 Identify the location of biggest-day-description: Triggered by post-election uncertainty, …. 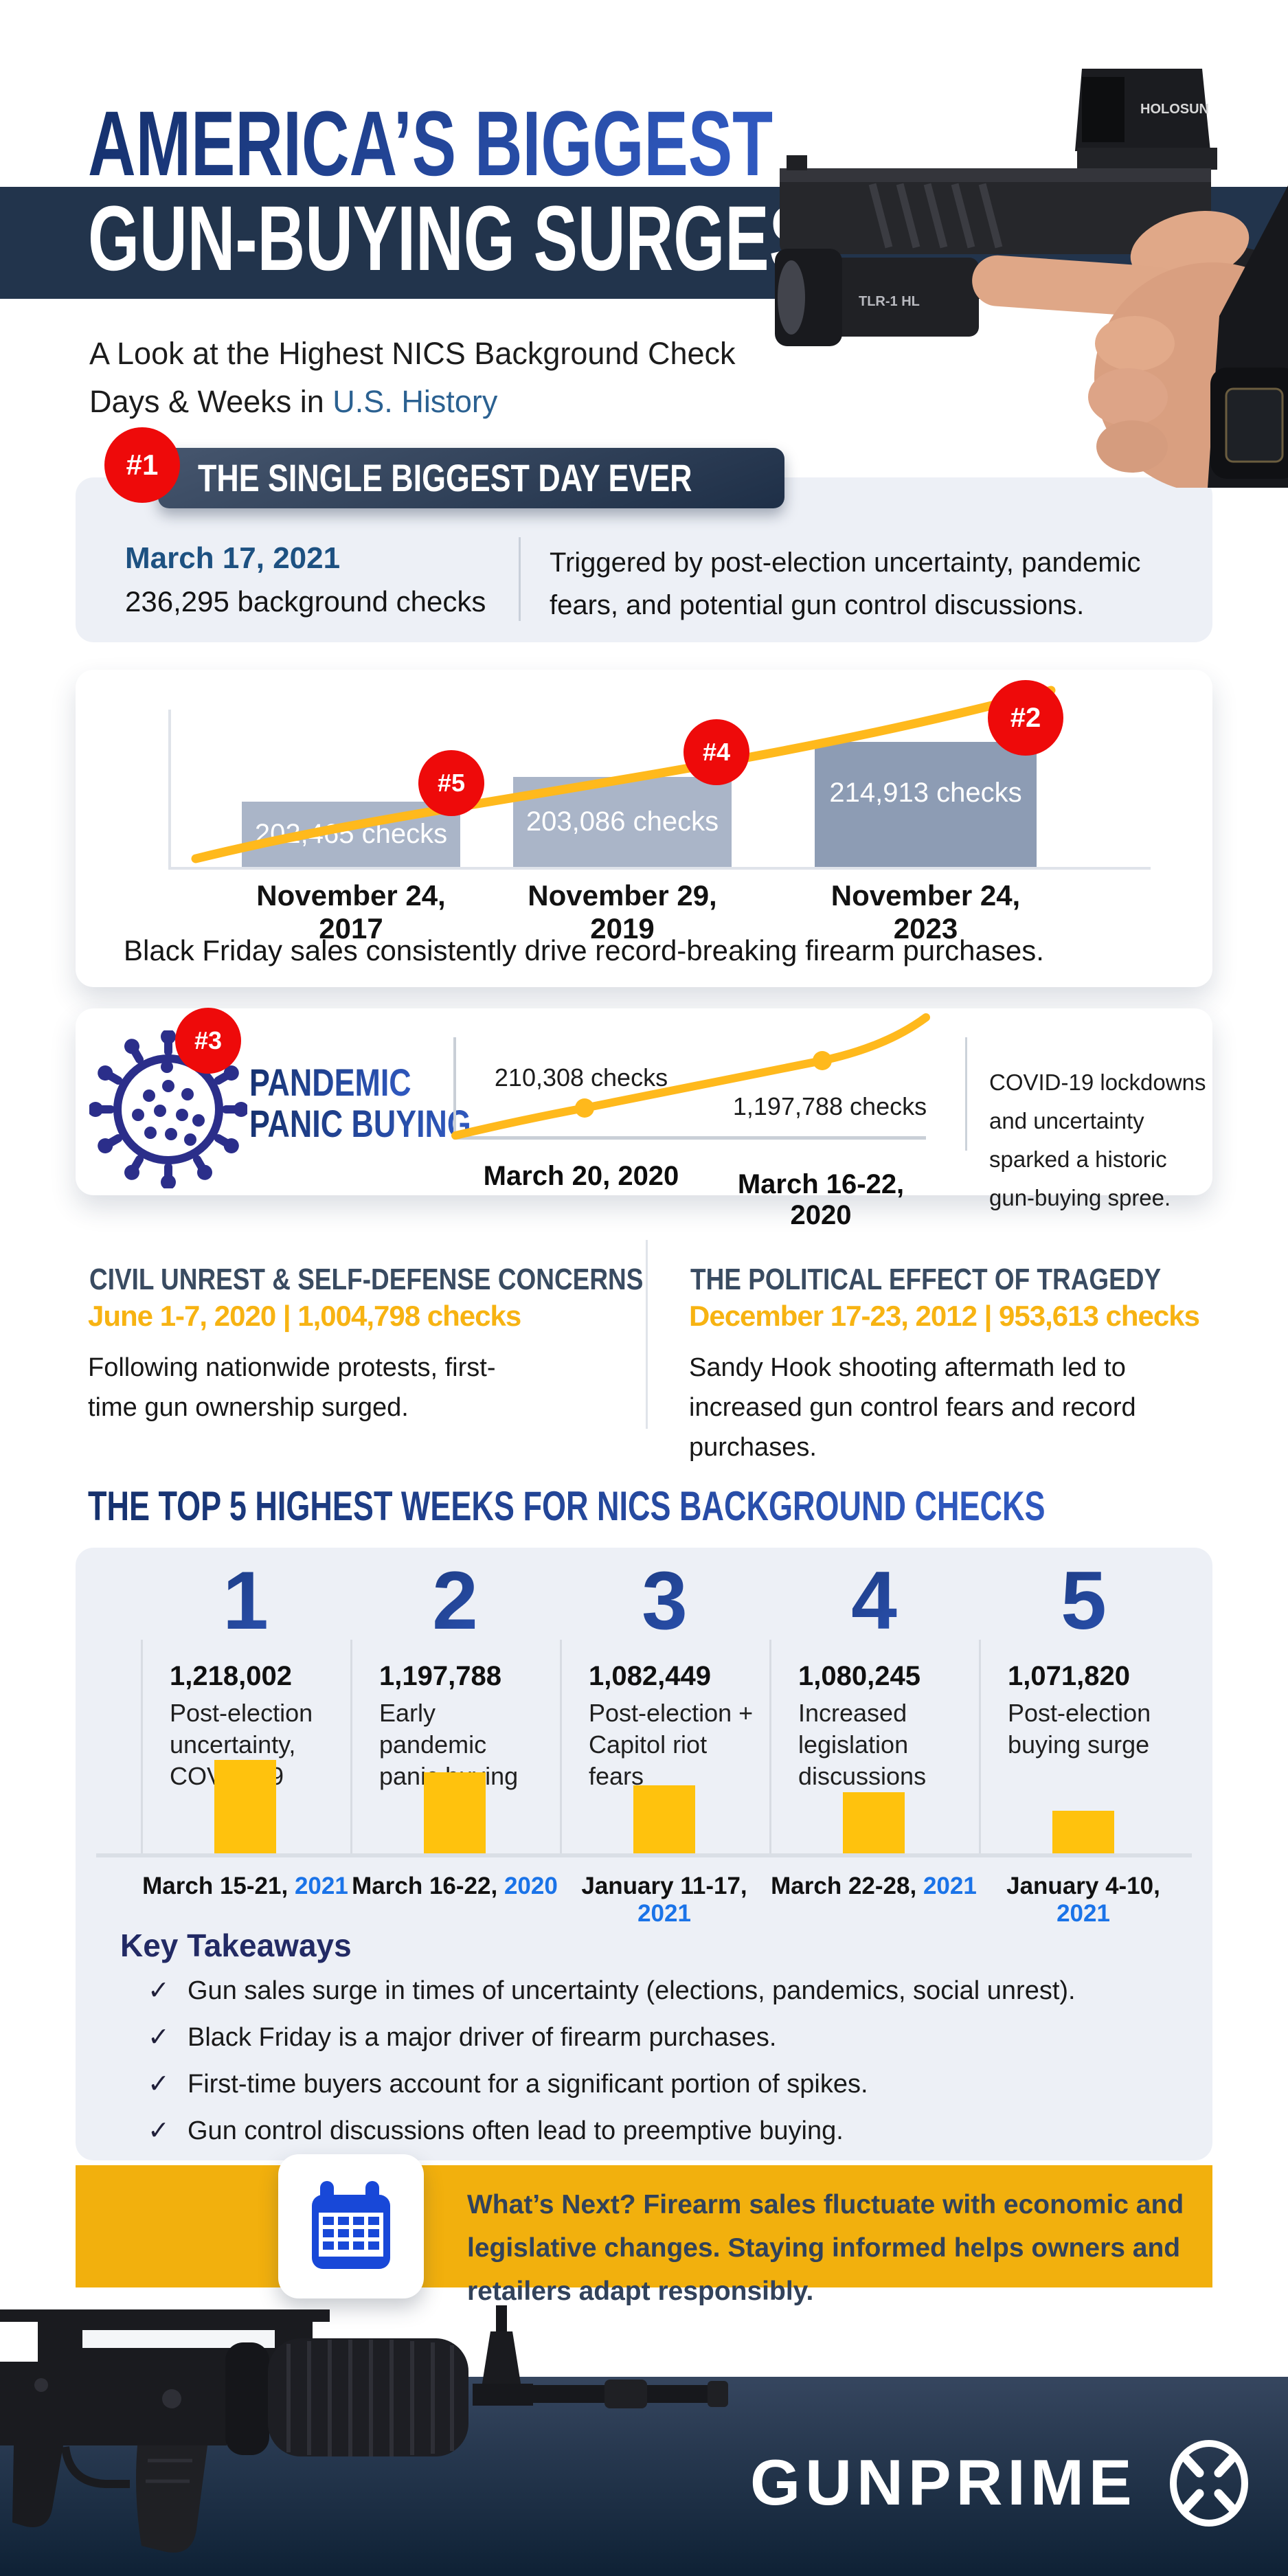
(845, 583).